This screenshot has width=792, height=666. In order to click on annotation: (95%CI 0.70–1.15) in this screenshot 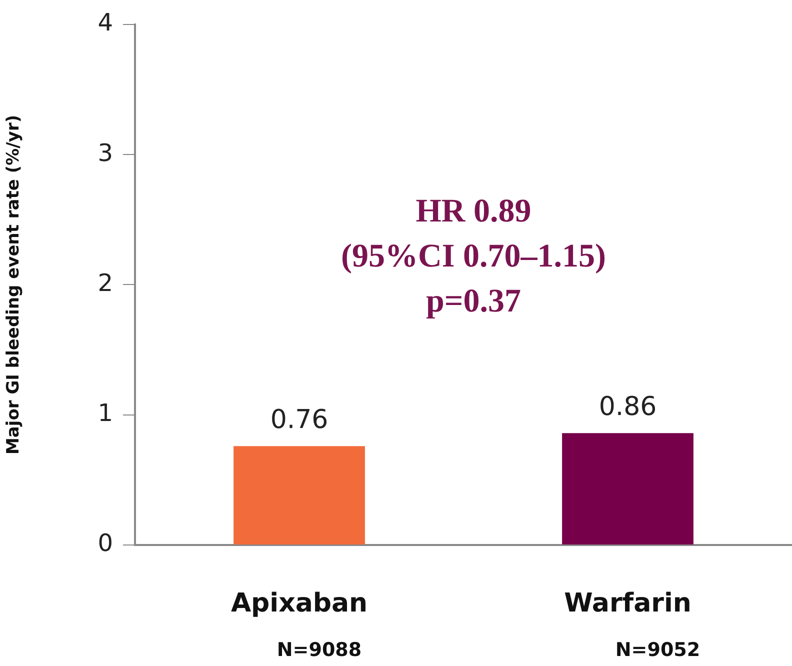, I will do `click(473, 256)`.